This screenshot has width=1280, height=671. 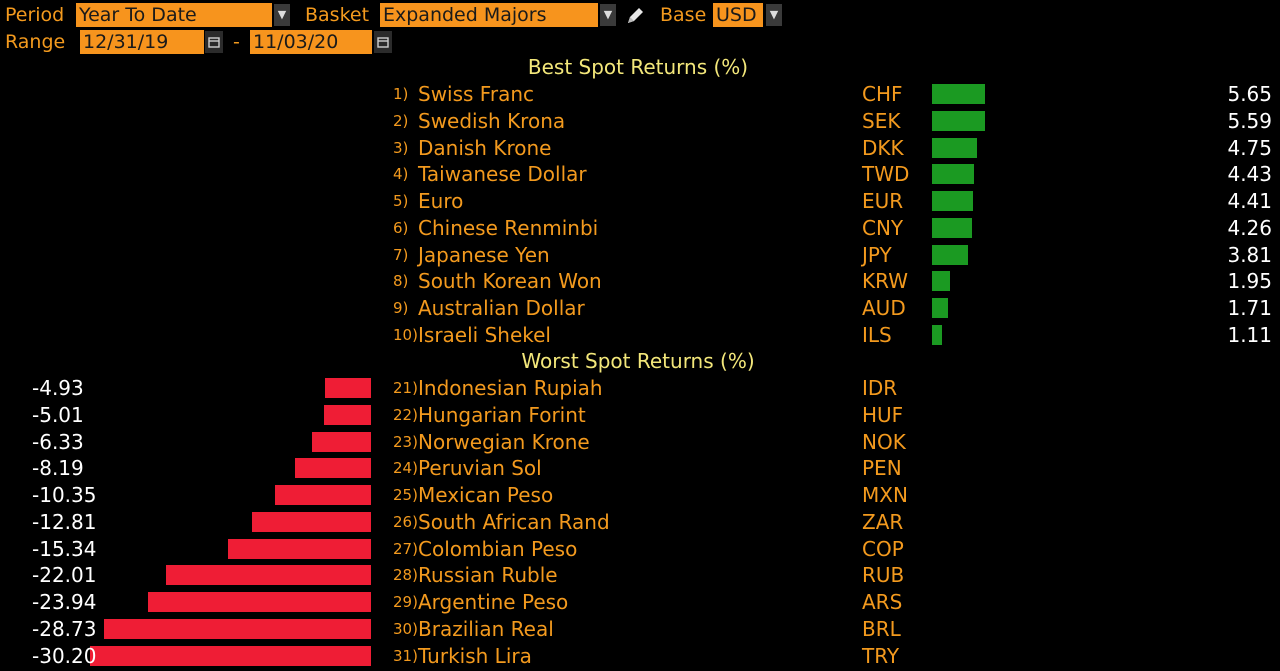 I want to click on return-value: -15.34, so click(x=64, y=548).